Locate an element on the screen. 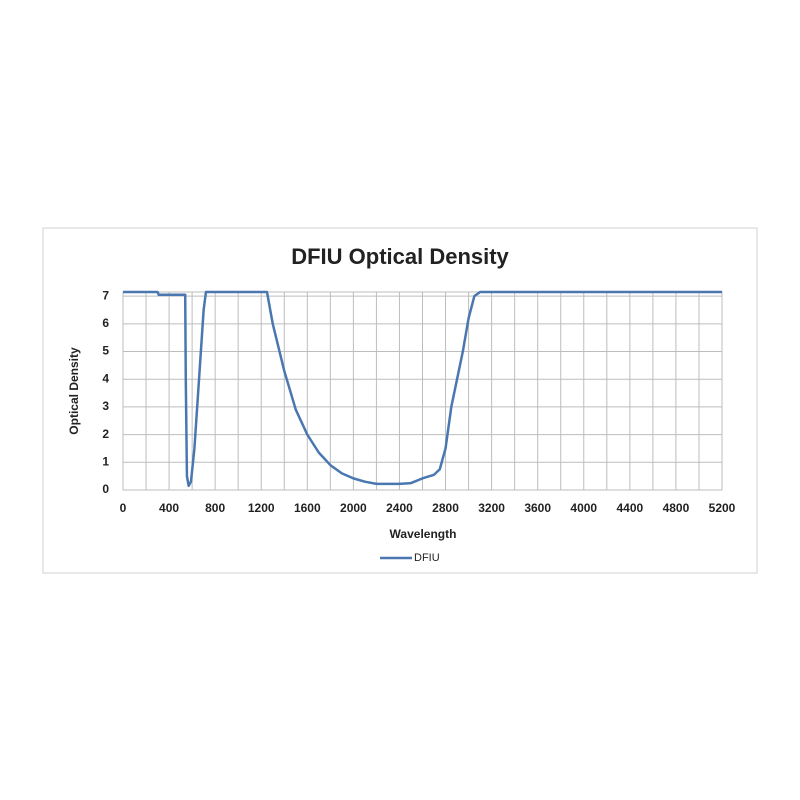  x-axis-title: Wavelength is located at coordinates (423, 534).